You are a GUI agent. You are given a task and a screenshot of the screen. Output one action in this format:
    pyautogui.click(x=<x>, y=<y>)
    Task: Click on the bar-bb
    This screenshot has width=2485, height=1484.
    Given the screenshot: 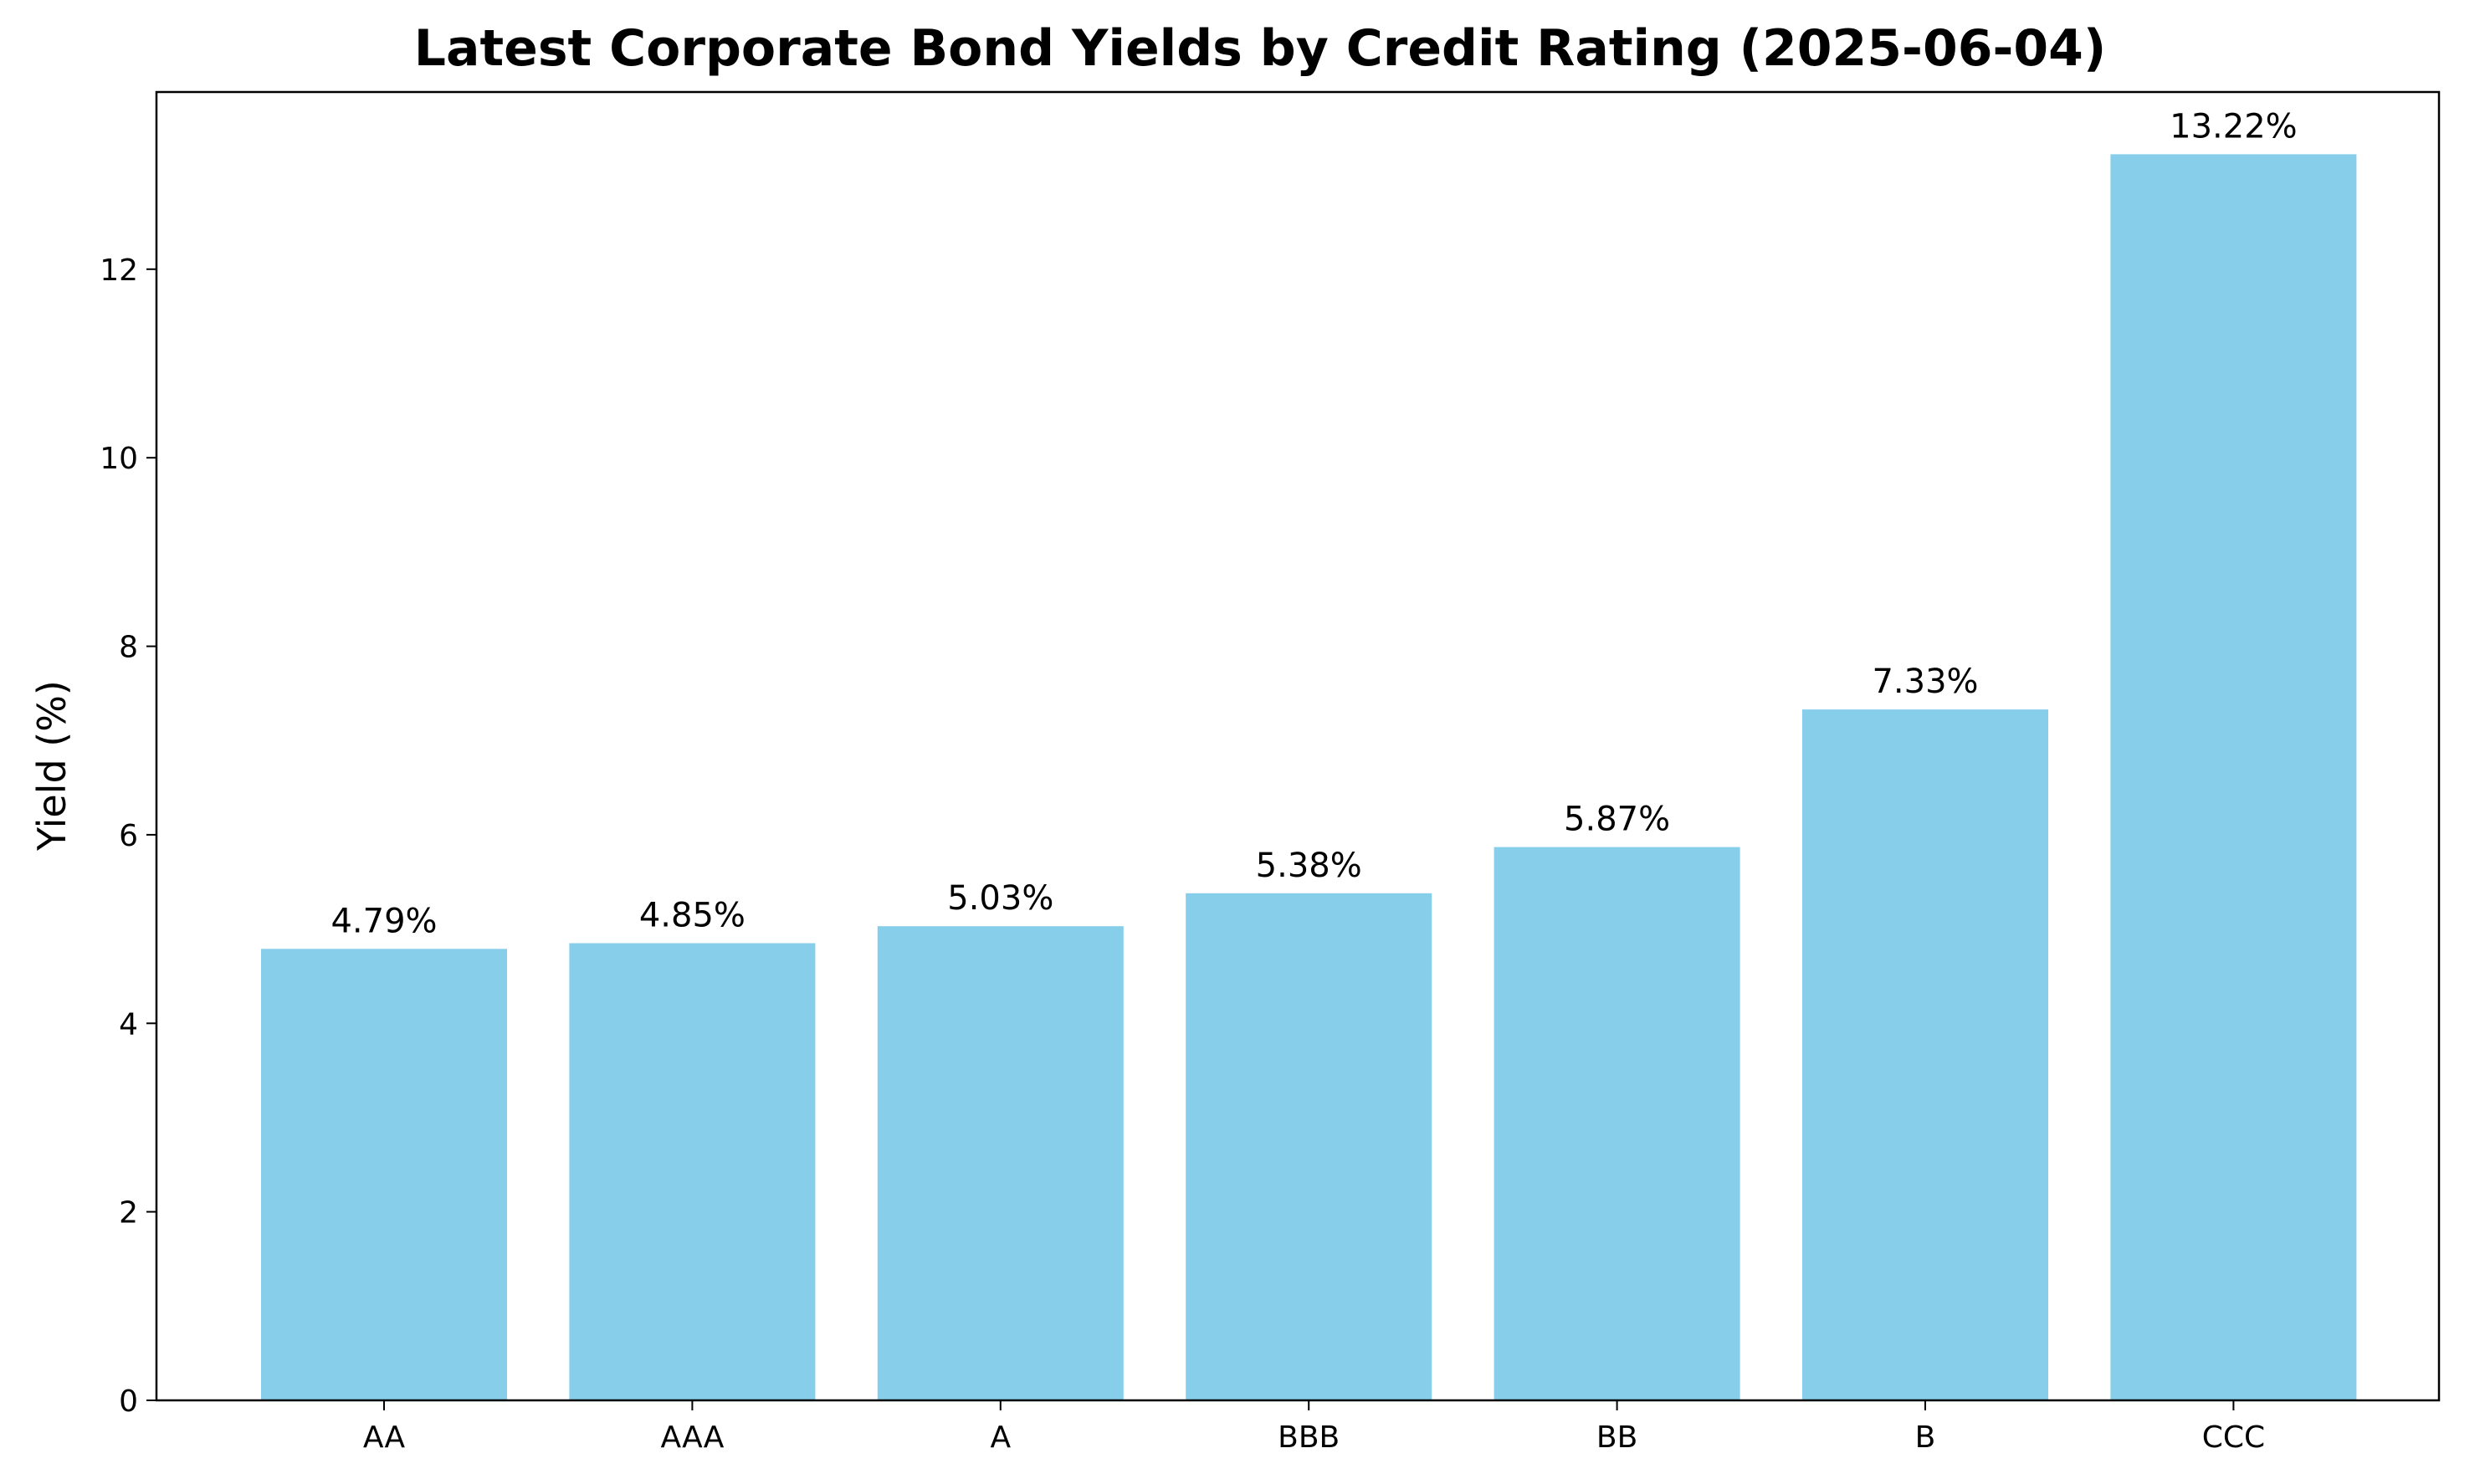 What is the action you would take?
    pyautogui.click(x=1617, y=1123)
    